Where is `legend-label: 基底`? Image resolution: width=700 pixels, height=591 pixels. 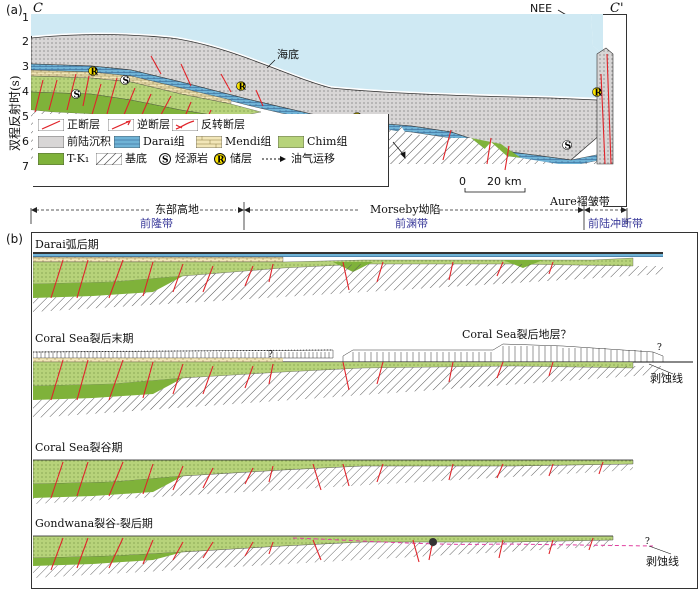 legend-label: 基底 is located at coordinates (136, 158).